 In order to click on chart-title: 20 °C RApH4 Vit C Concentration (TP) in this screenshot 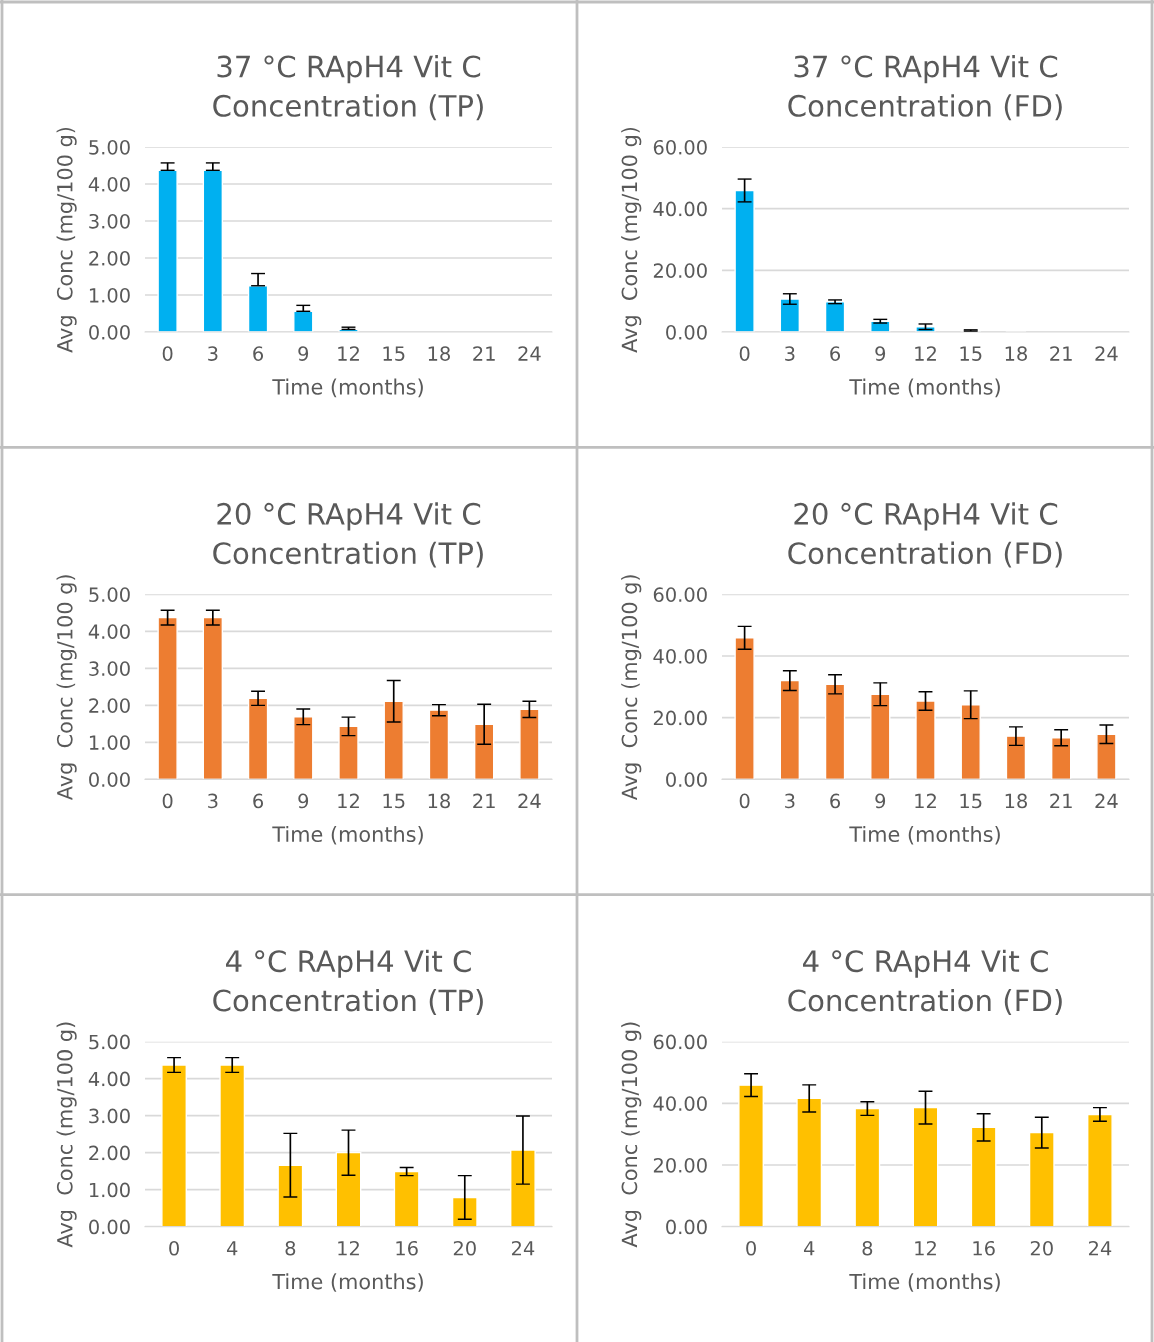, I will do `click(348, 535)`.